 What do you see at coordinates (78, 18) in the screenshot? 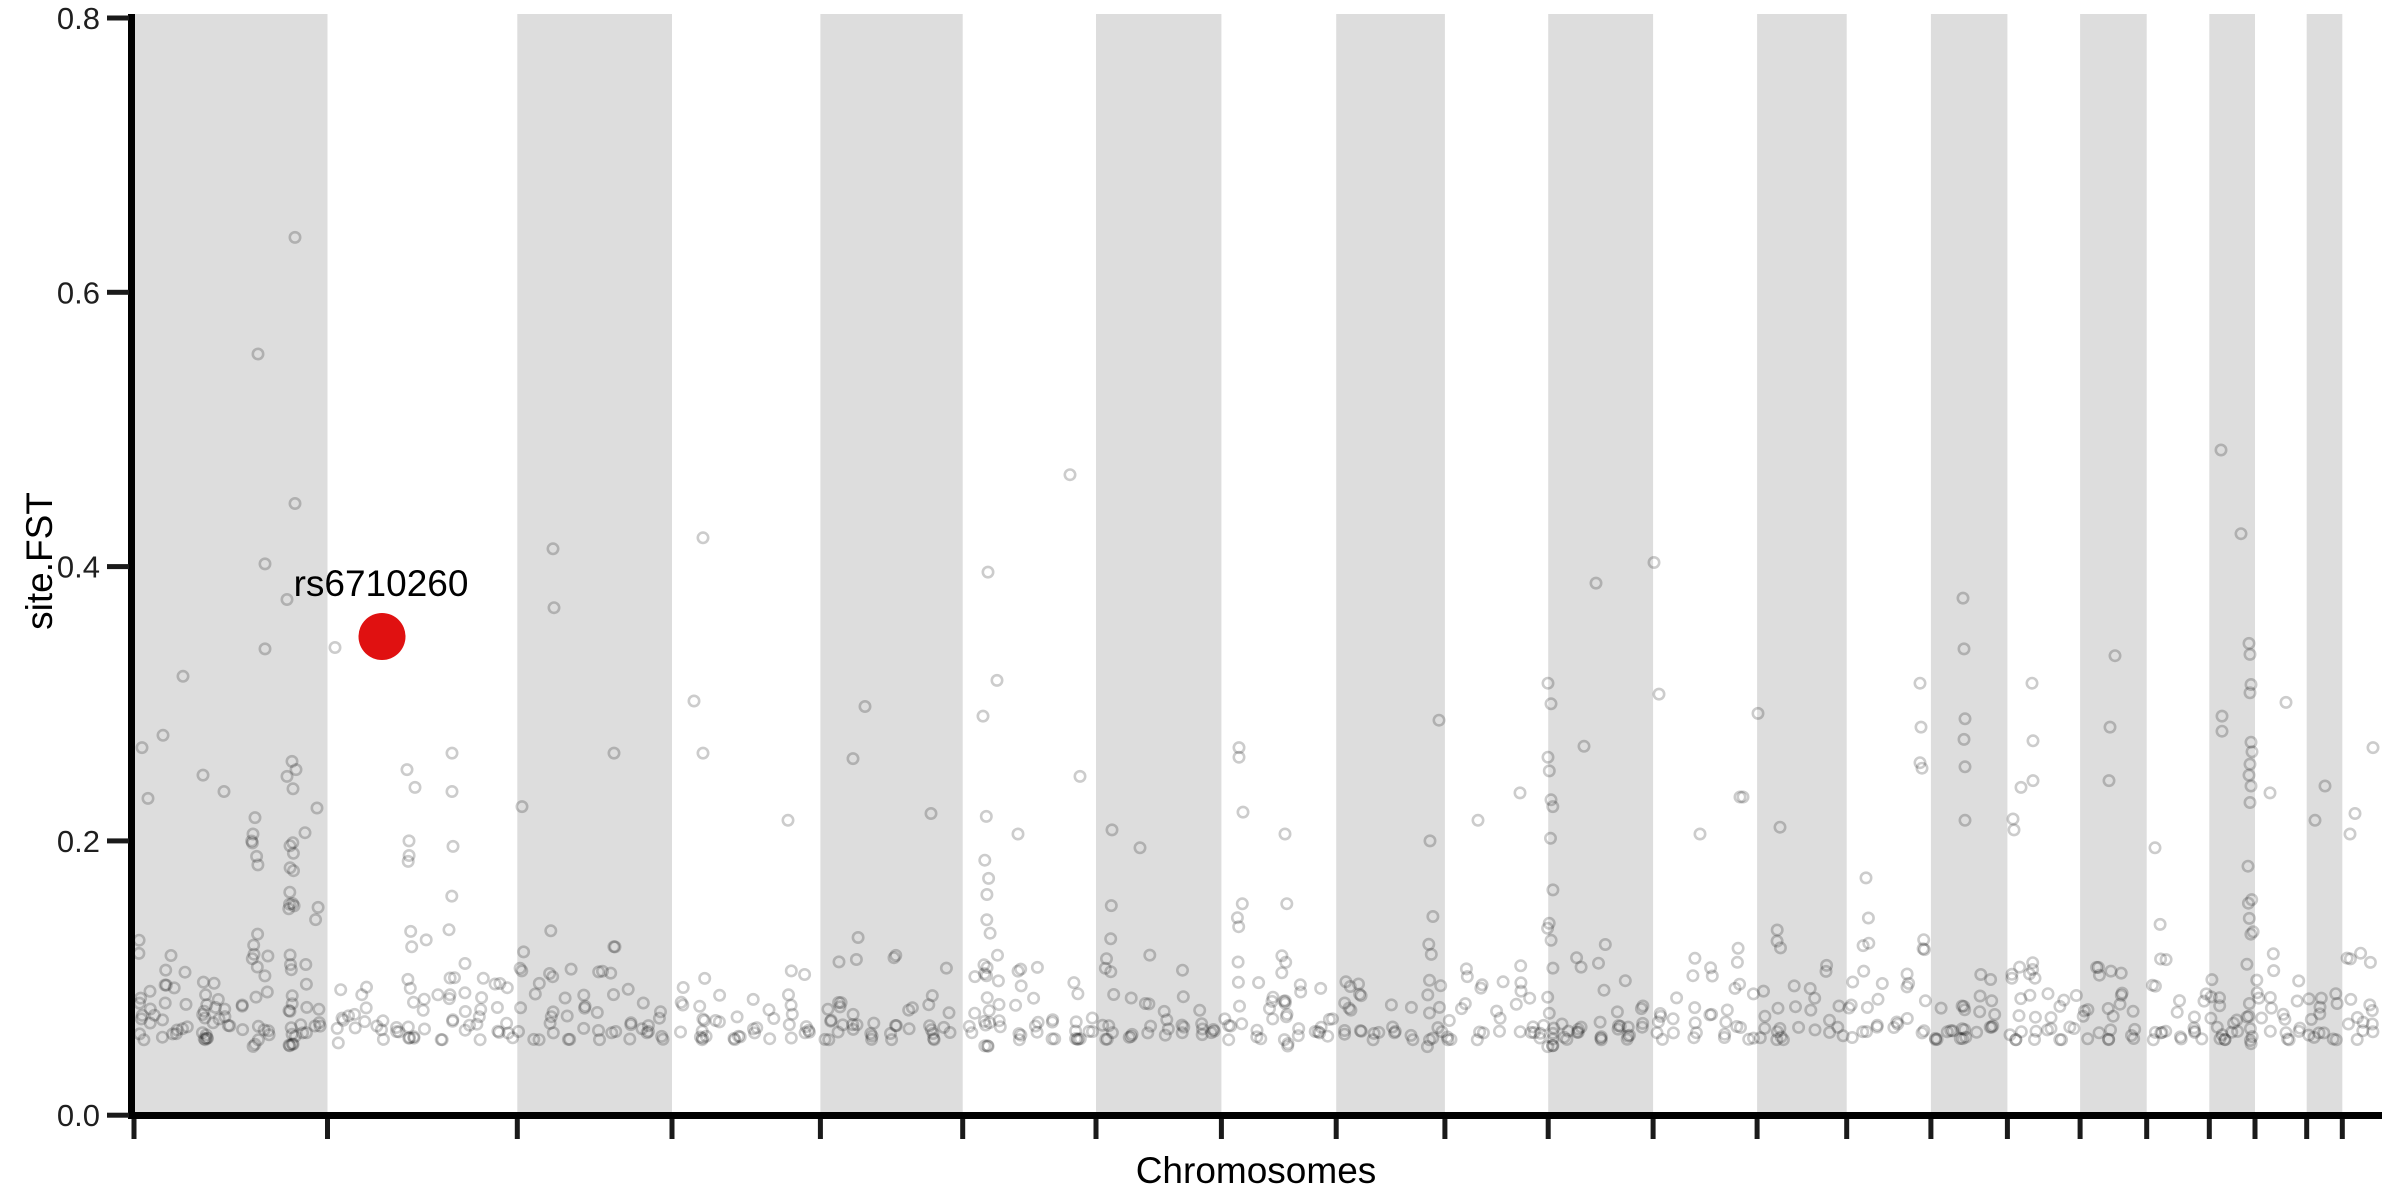
I see `y-tick-label: 0.8` at bounding box center [78, 18].